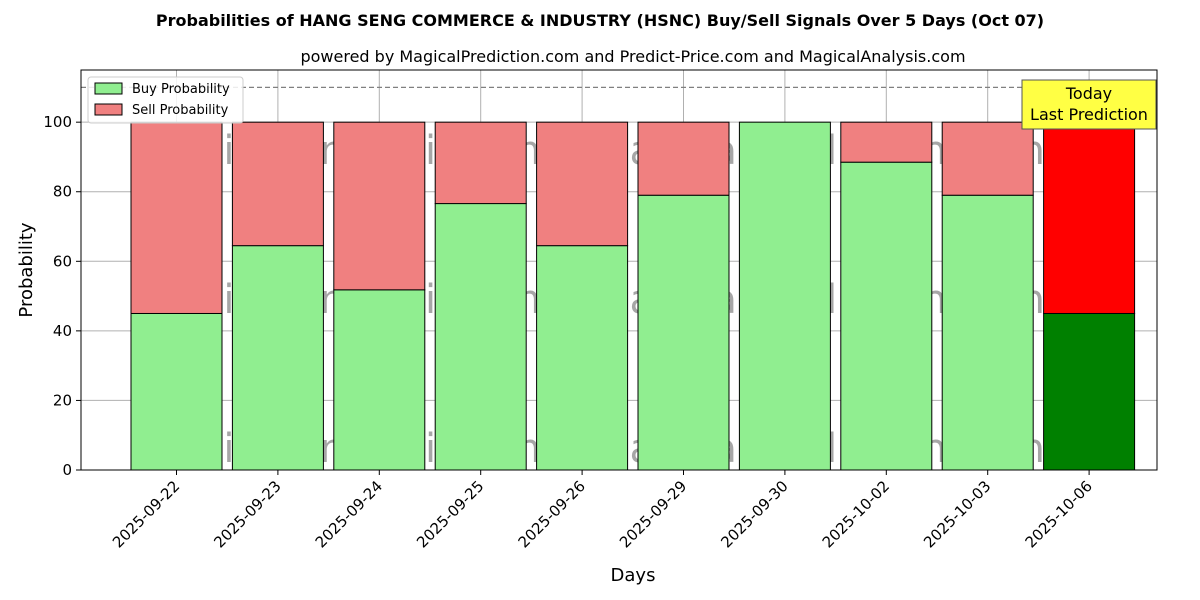 Image resolution: width=1200 pixels, height=600 pixels. Describe the element at coordinates (146, 514) in the screenshot. I see `x-tick-label: 2025-09-22` at that location.